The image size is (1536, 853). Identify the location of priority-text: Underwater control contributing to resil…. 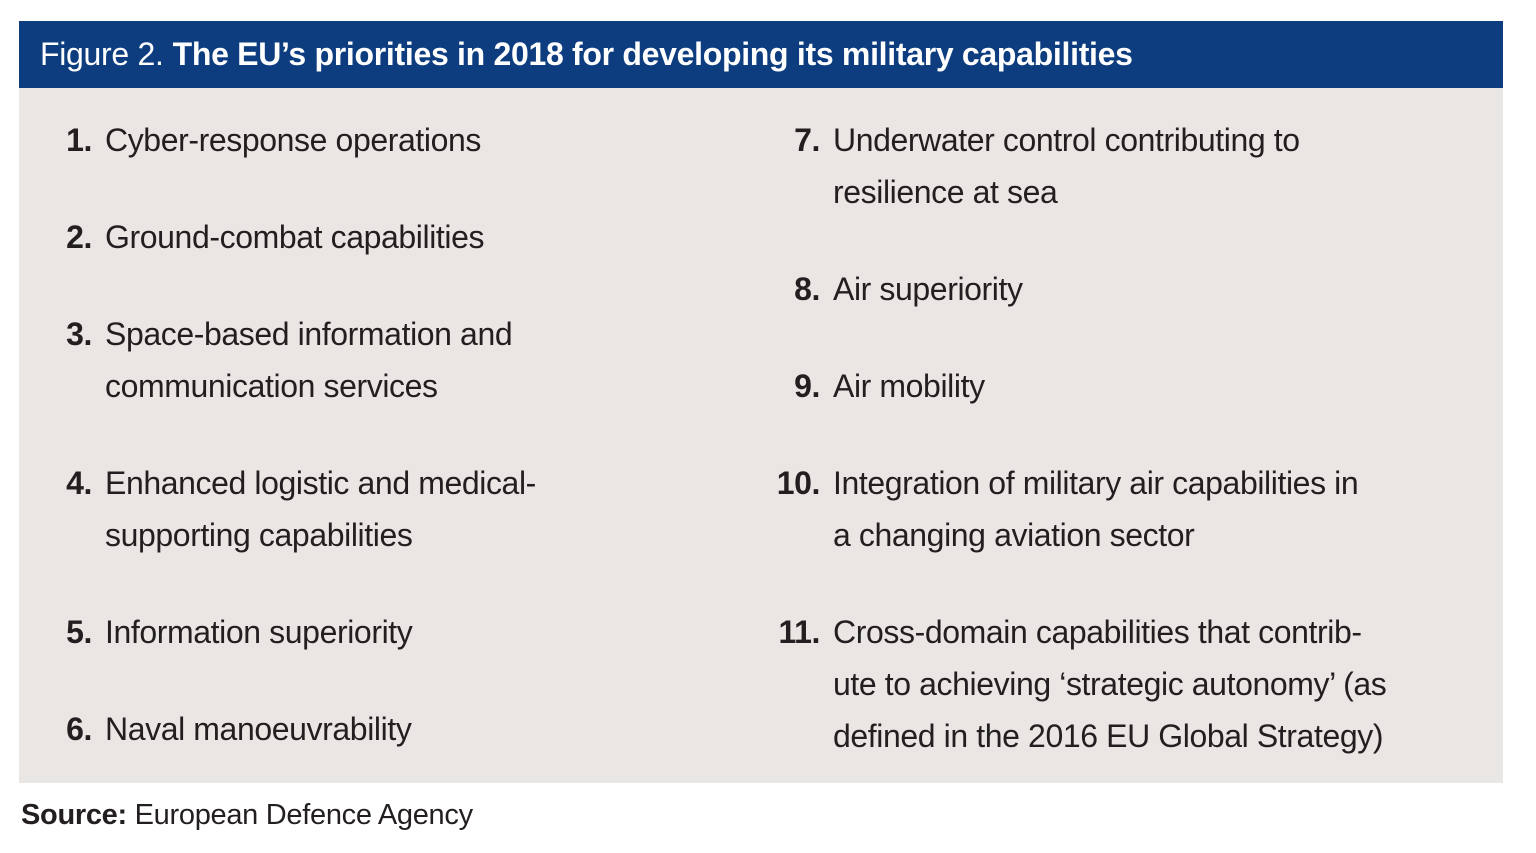
(1066, 166).